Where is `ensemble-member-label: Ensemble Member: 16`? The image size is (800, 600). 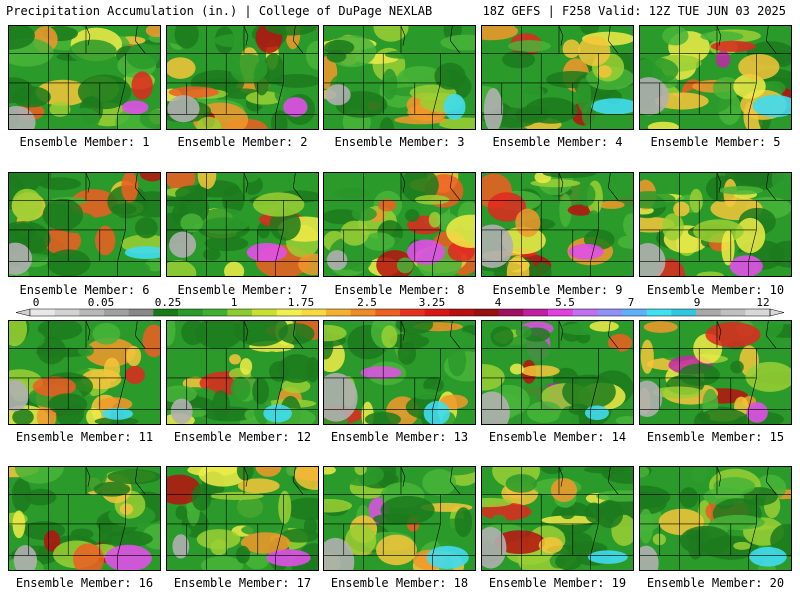
ensemble-member-label: Ensemble Member: 16 is located at coordinates (84, 583).